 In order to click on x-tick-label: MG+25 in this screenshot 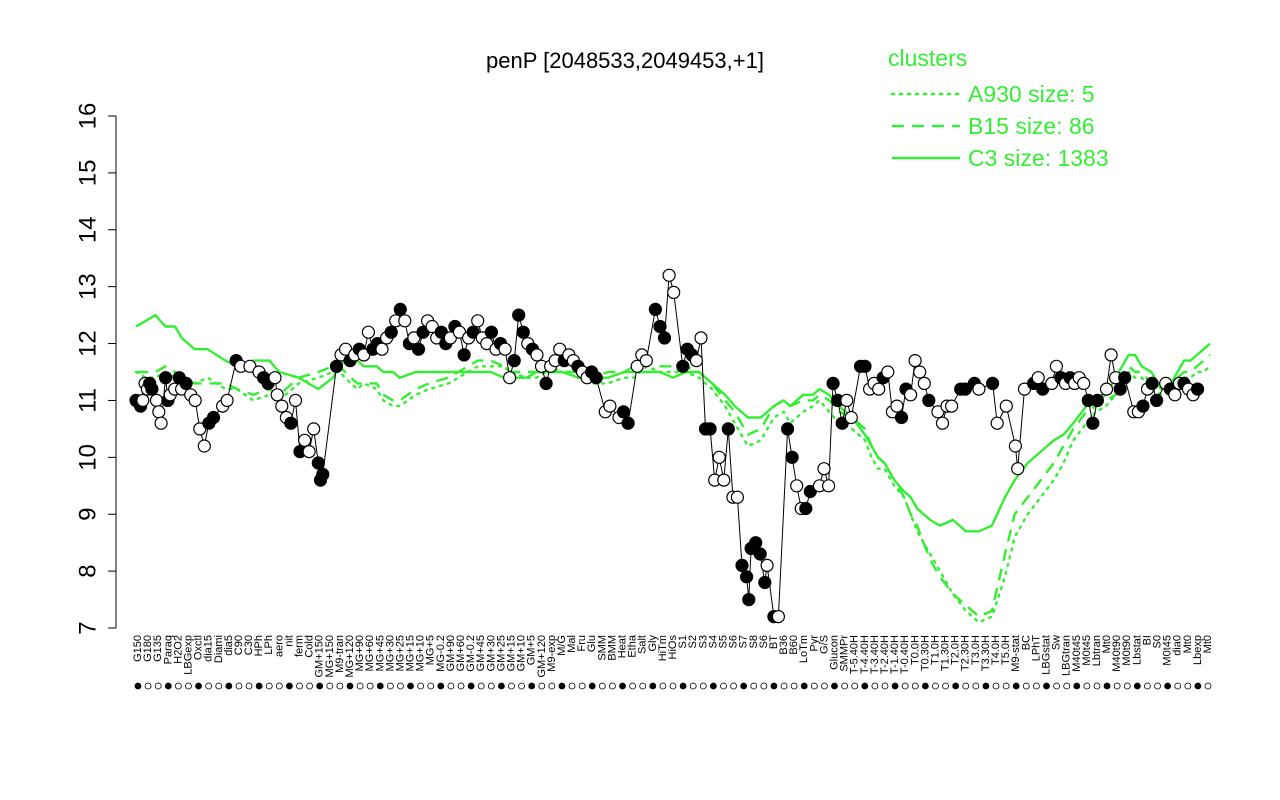, I will do `click(400, 653)`.